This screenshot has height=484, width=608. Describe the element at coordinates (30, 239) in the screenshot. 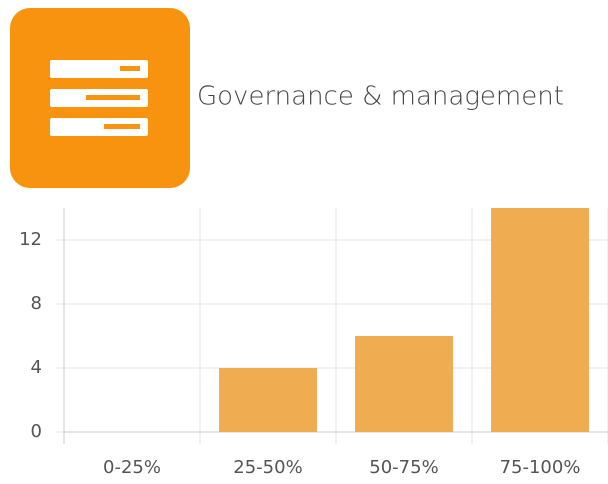

I see `y-tick-label: 12` at that location.